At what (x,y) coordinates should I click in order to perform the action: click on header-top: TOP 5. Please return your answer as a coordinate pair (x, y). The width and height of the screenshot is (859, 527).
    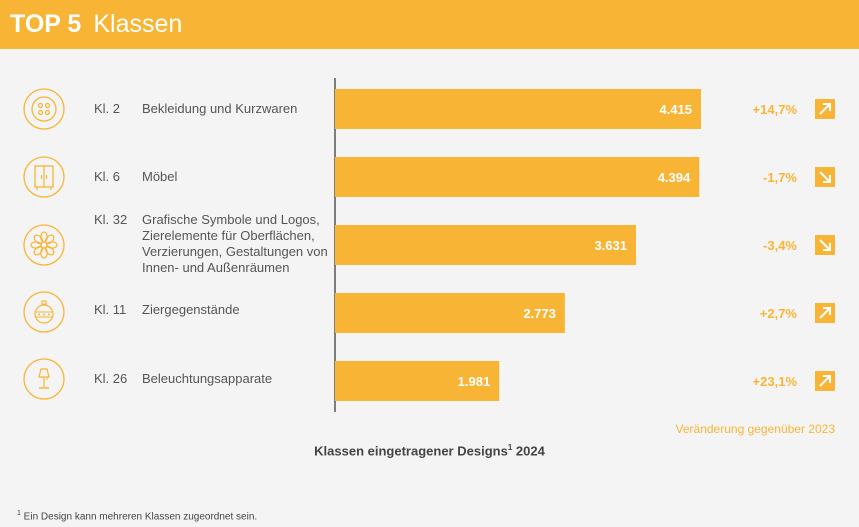
    Looking at the image, I should click on (46, 24).